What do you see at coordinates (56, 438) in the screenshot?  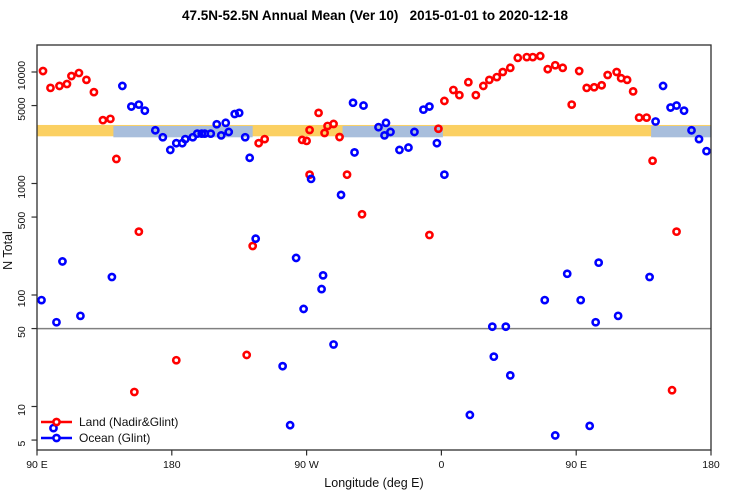 I see `legend-marker` at bounding box center [56, 438].